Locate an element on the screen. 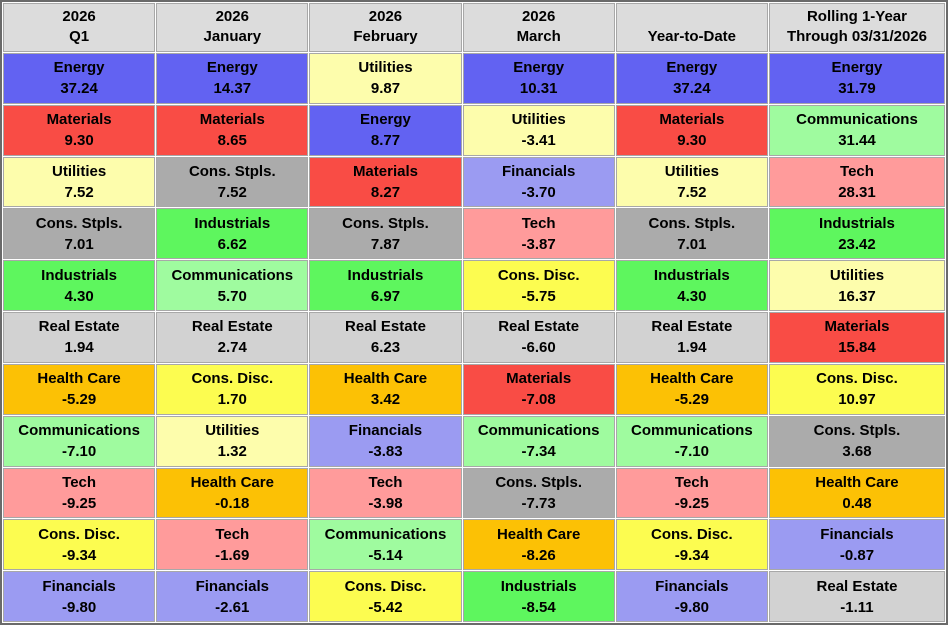 This screenshot has height=625, width=948. sector-name: Utilities is located at coordinates (79, 172).